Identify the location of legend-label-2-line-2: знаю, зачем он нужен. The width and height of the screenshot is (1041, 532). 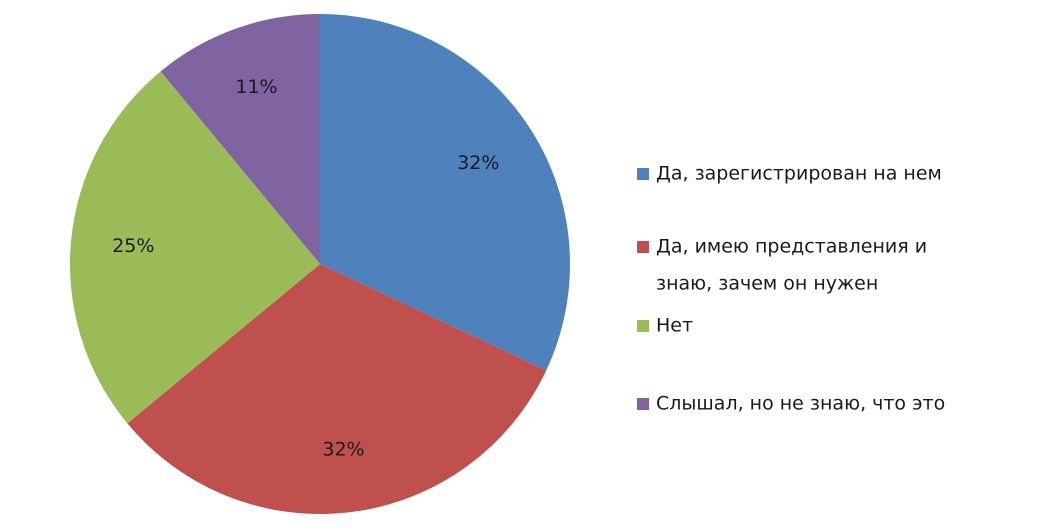
(767, 284).